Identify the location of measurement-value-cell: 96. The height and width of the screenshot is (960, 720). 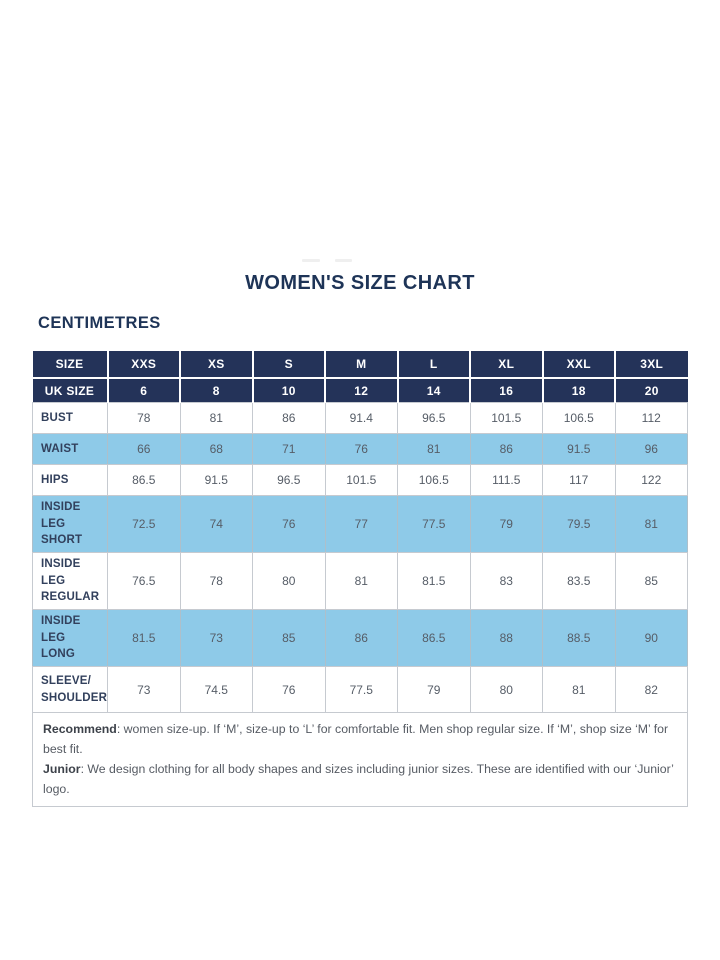
(651, 449).